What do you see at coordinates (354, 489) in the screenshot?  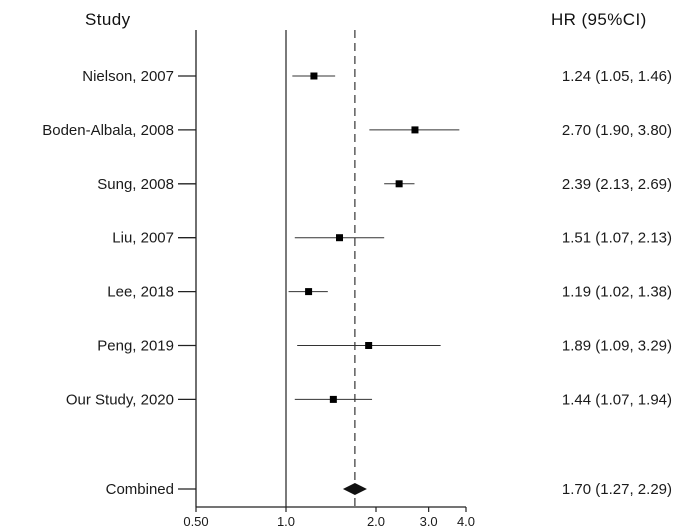 I see `combined-diamond` at bounding box center [354, 489].